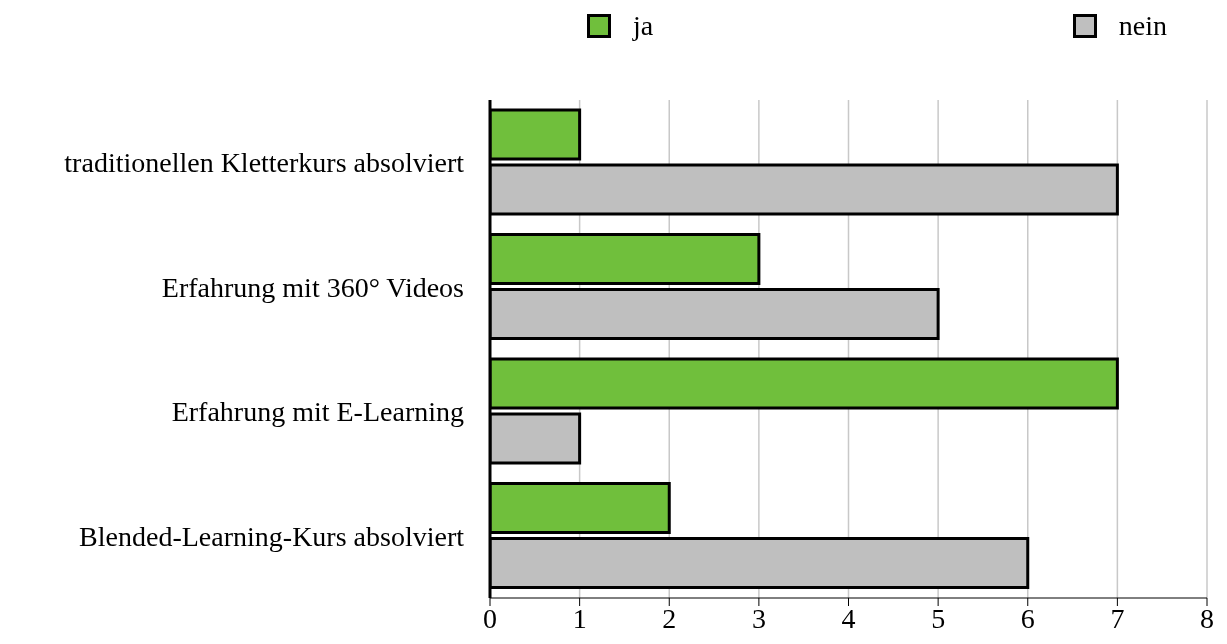 The height and width of the screenshot is (644, 1227). What do you see at coordinates (643, 26) in the screenshot?
I see `legend-label: ja` at bounding box center [643, 26].